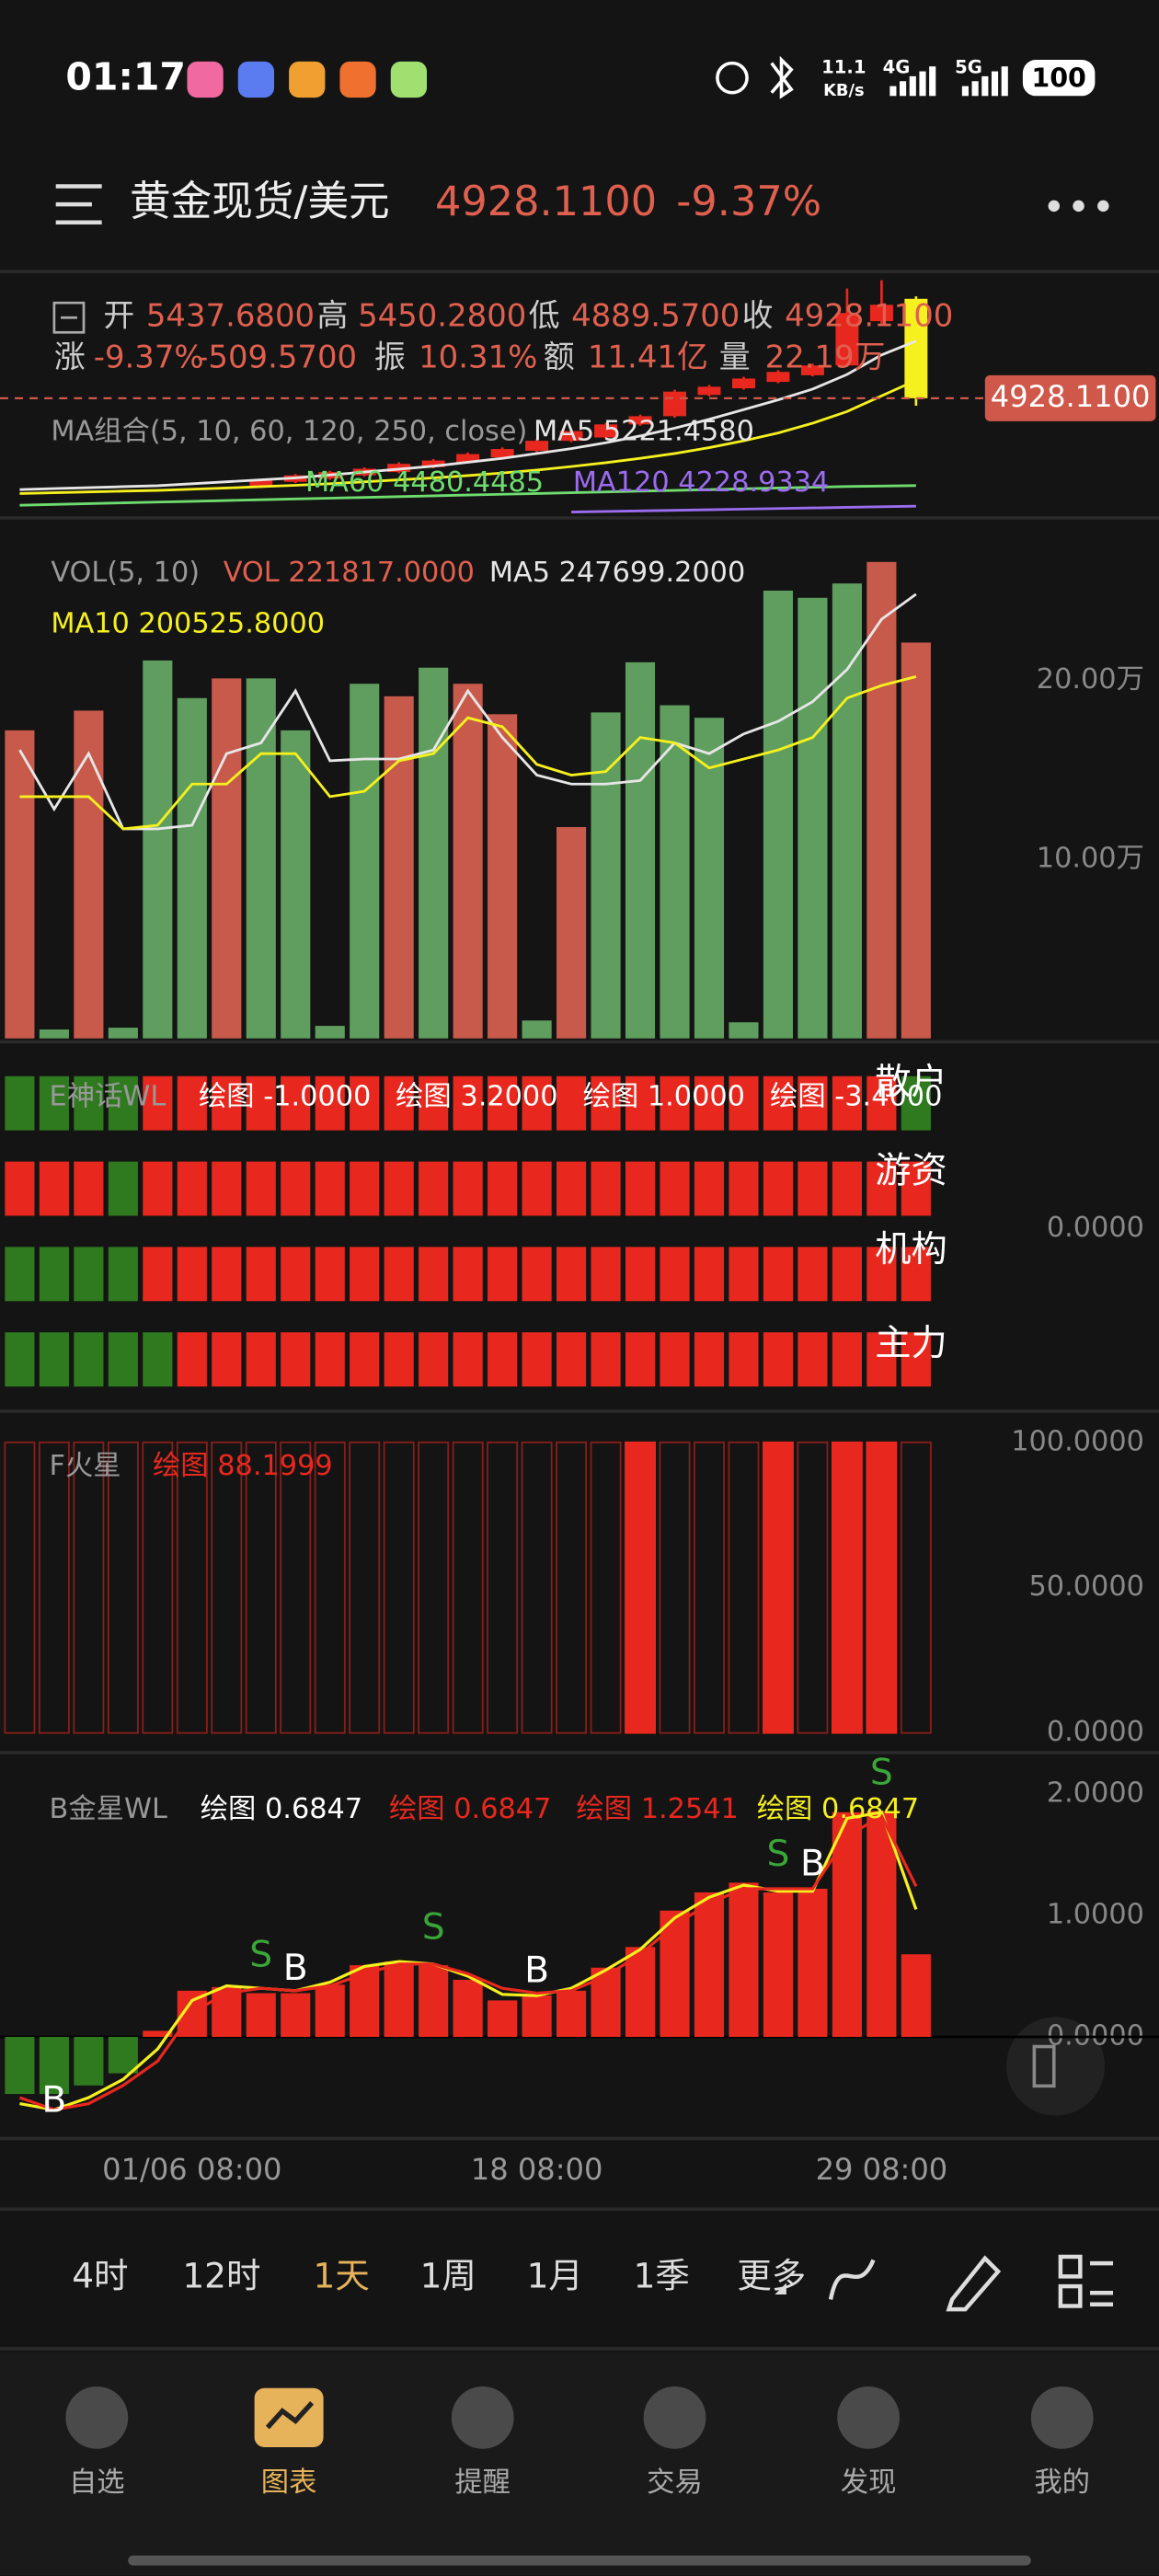 This screenshot has width=1159, height=2576. Describe the element at coordinates (648, 356) in the screenshot. I see `quote-value: 11.41亿` at that location.